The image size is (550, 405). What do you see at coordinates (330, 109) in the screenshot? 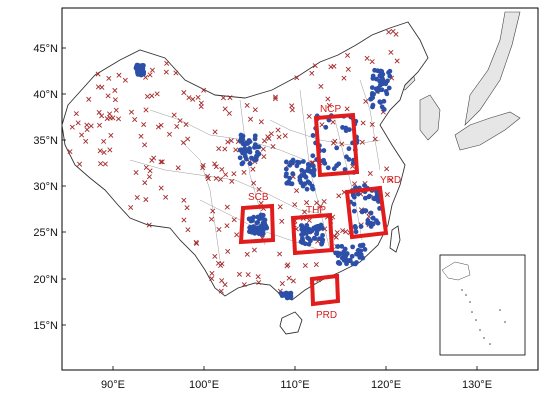
I see `region-label-ncp: NCP` at bounding box center [330, 109].